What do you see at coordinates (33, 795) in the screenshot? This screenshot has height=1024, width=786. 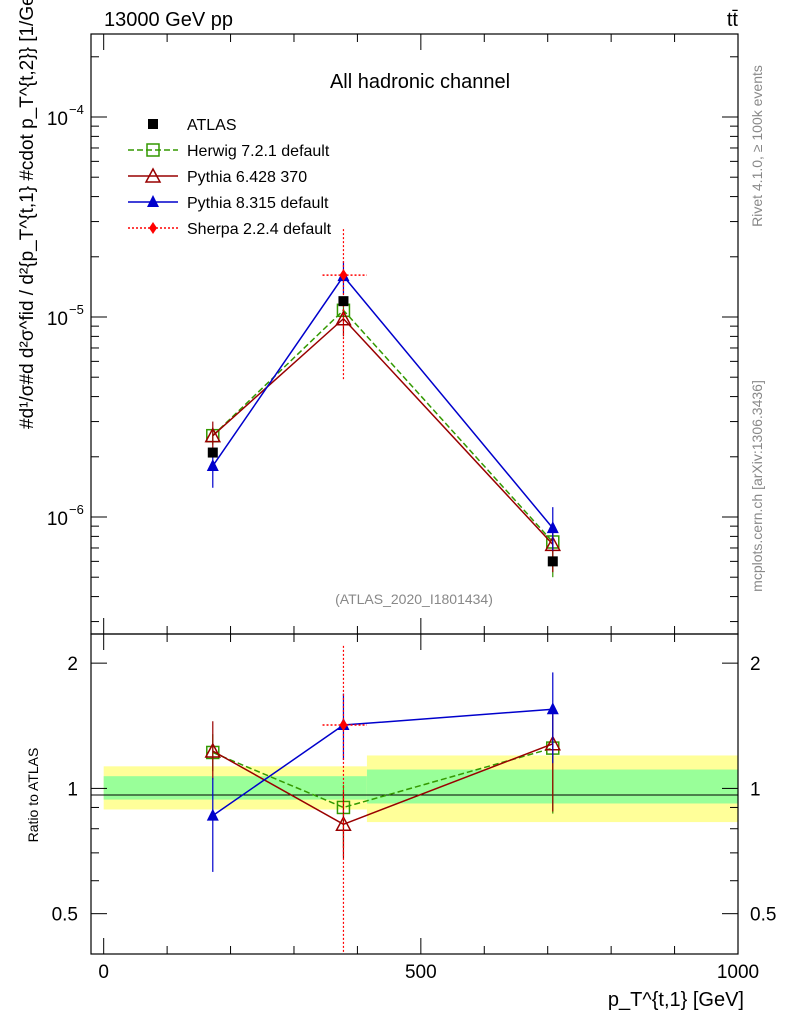 I see `ratio-axis-title: Ratio to ATLAS` at bounding box center [33, 795].